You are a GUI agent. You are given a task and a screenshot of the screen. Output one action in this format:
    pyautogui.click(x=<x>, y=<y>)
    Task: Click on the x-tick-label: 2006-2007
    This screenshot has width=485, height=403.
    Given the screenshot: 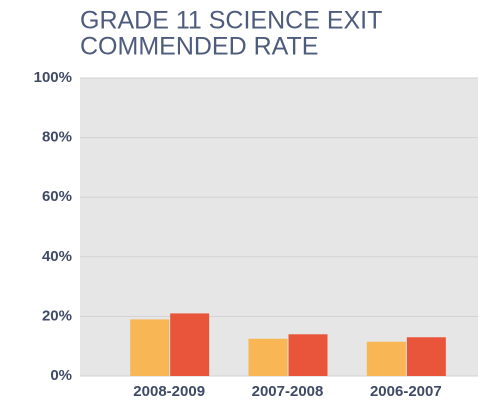 What is the action you would take?
    pyautogui.click(x=406, y=391)
    